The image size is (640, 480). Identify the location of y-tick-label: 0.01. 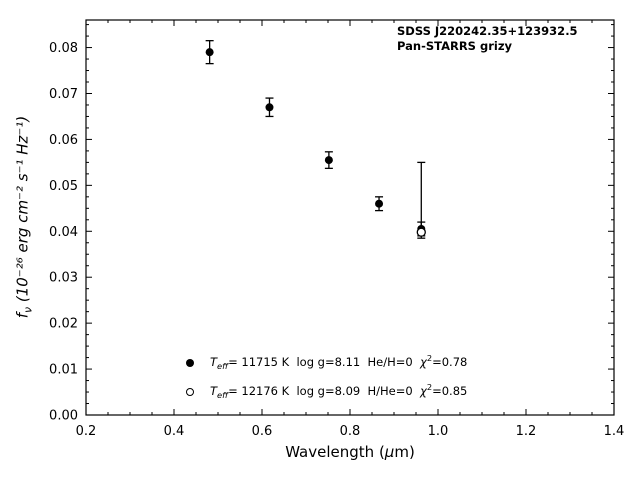
(63, 370).